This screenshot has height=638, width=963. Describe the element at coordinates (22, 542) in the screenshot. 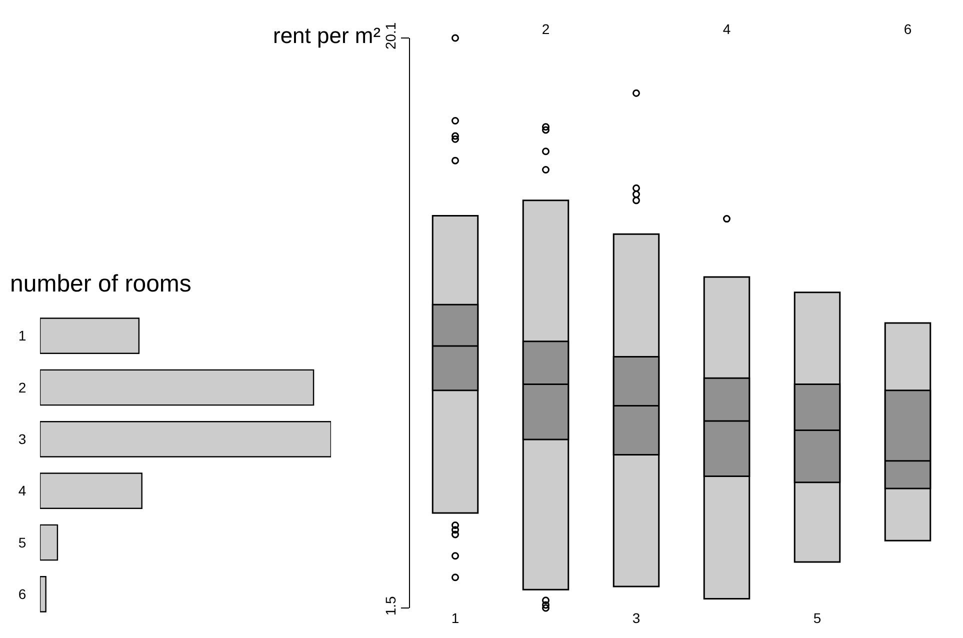

I see `y-tick-label: 5` at that location.